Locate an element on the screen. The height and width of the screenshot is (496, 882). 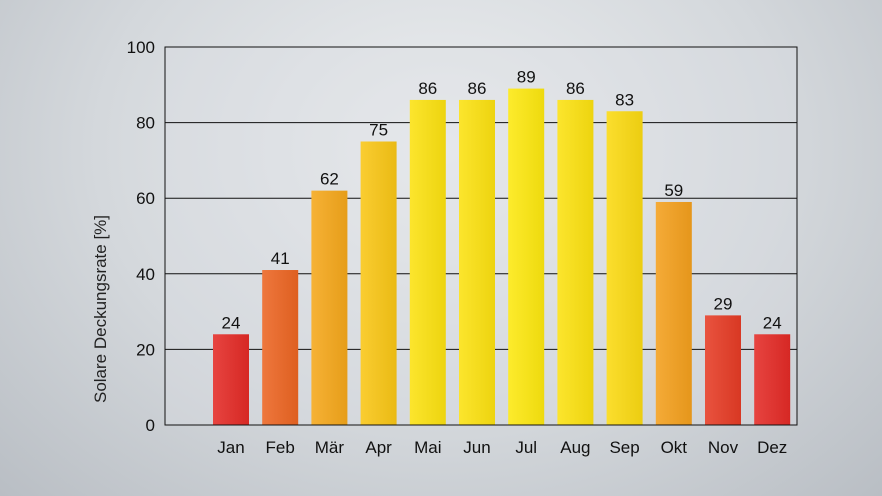
y-tick-label-20: 20 is located at coordinates (145, 349).